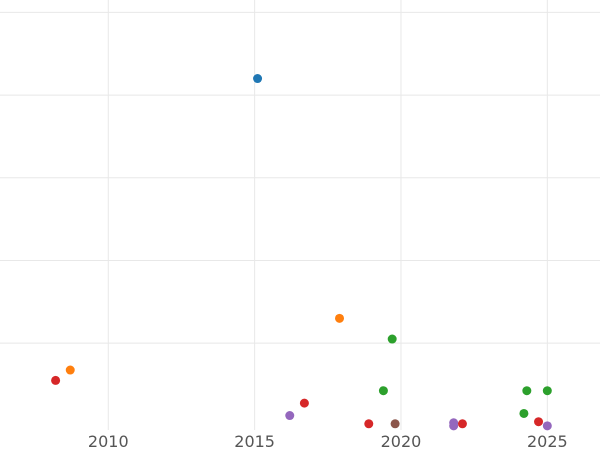  What do you see at coordinates (328, 441) in the screenshot?
I see `x-tick-labels: 2010 2015 2020 2025` at bounding box center [328, 441].